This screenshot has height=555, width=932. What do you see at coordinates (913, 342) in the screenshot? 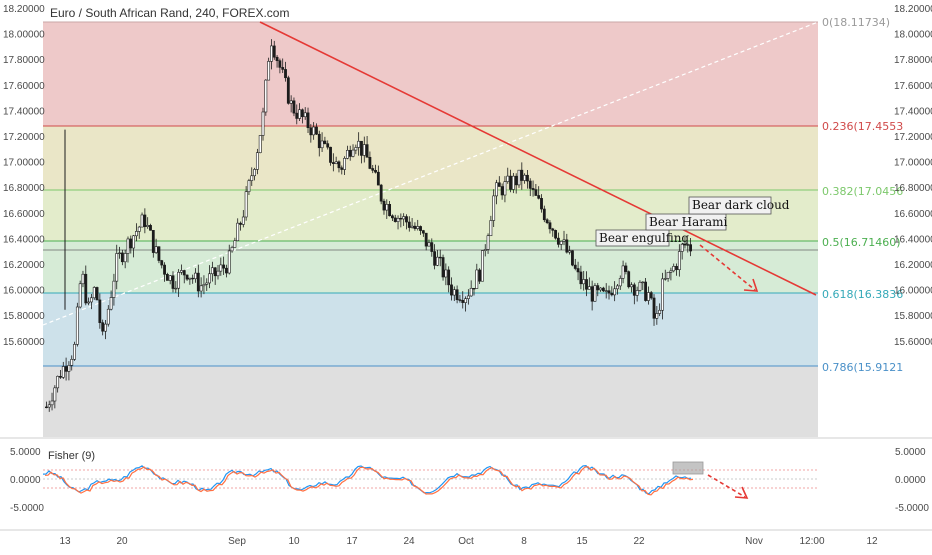
I see `price-tick-right: 15.60000` at bounding box center [913, 342].